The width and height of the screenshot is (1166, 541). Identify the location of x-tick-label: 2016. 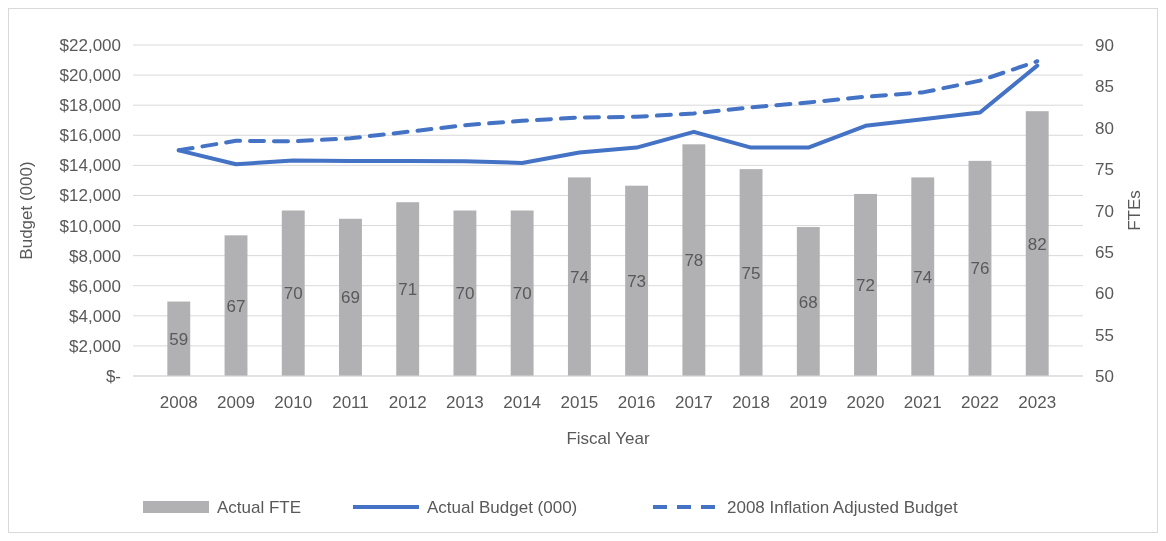
(636, 402).